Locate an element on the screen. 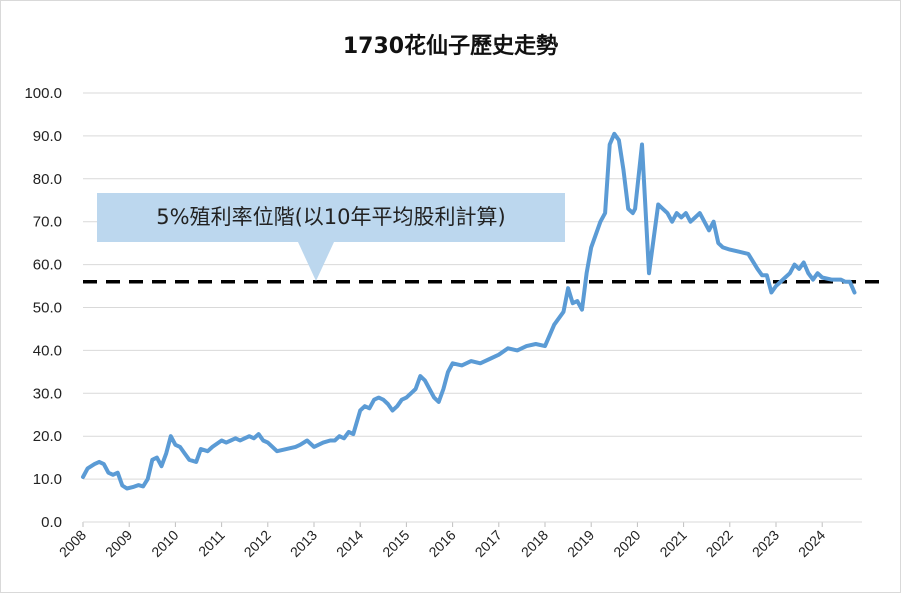 The width and height of the screenshot is (901, 593). callout-arrow is located at coordinates (316, 261).